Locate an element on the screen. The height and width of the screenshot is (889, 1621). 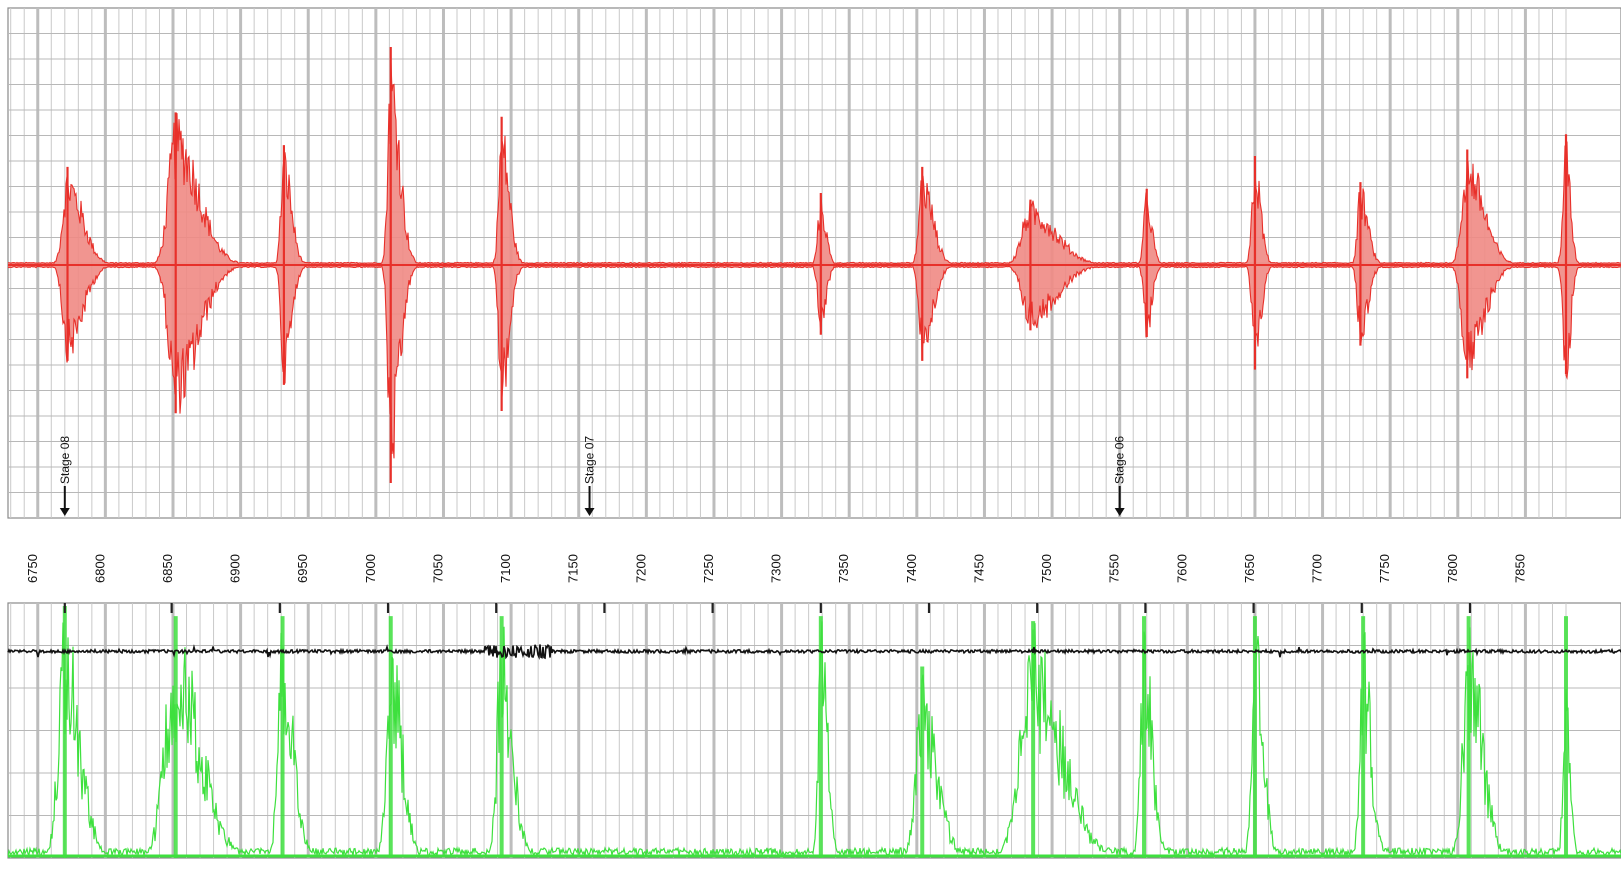
tick-label-7000: 7000 is located at coordinates (370, 568).